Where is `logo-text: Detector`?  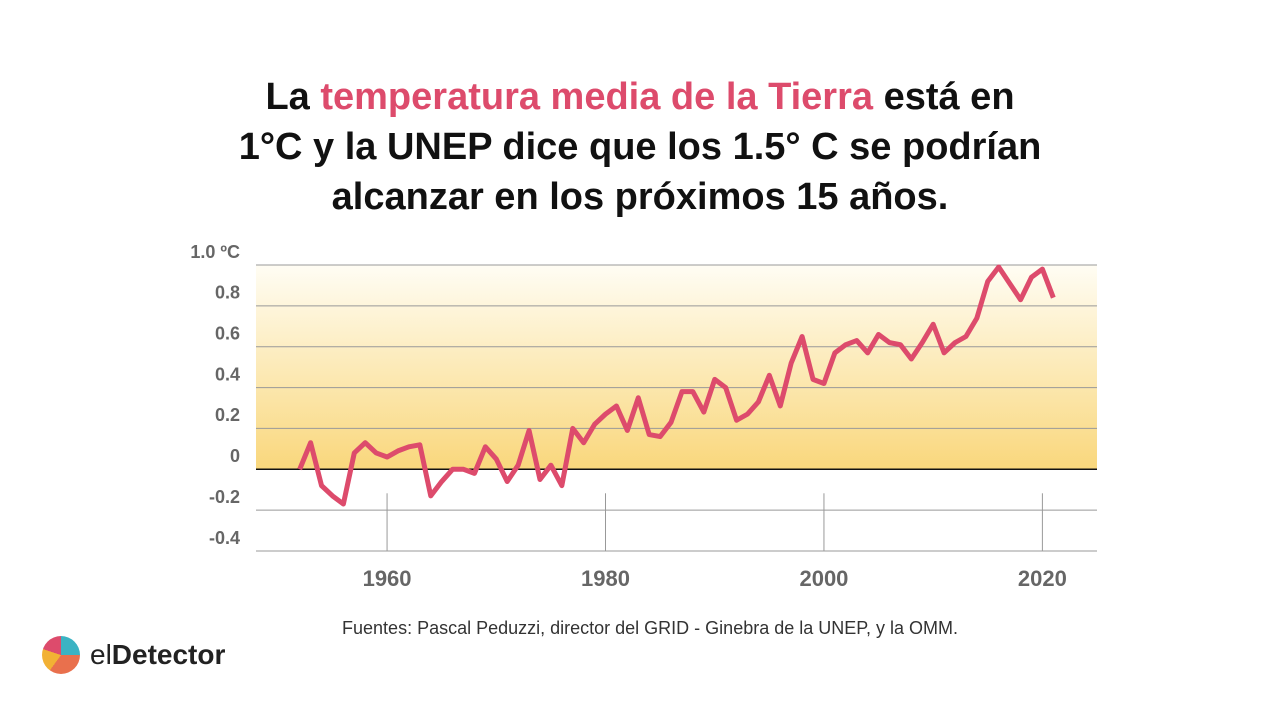 logo-text: Detector is located at coordinates (168, 654).